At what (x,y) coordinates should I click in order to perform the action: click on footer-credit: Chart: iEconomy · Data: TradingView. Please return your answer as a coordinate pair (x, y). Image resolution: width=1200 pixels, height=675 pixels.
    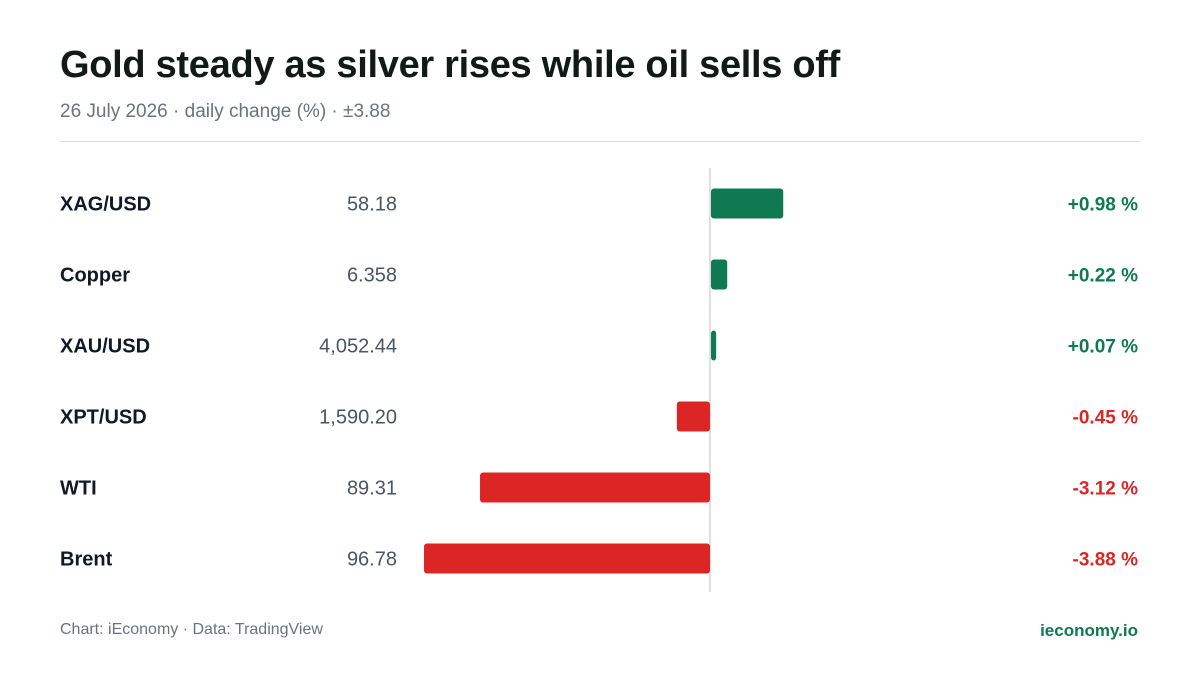
    Looking at the image, I should click on (191, 629).